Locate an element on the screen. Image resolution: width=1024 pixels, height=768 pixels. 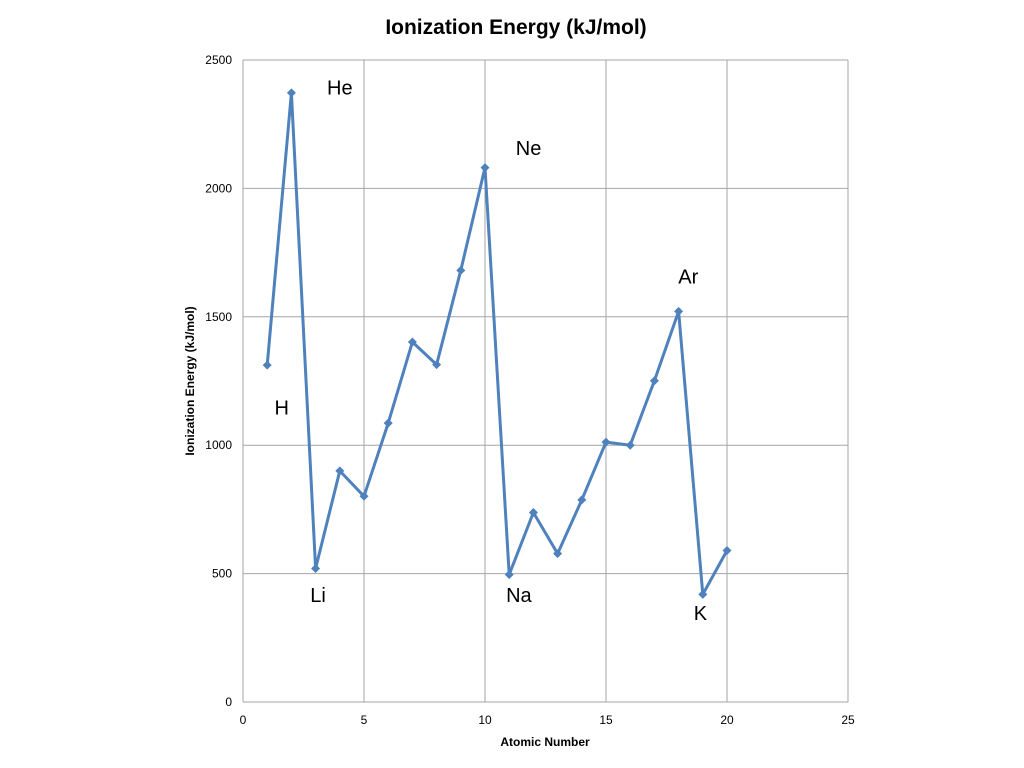
element-label: H is located at coordinates (281, 408).